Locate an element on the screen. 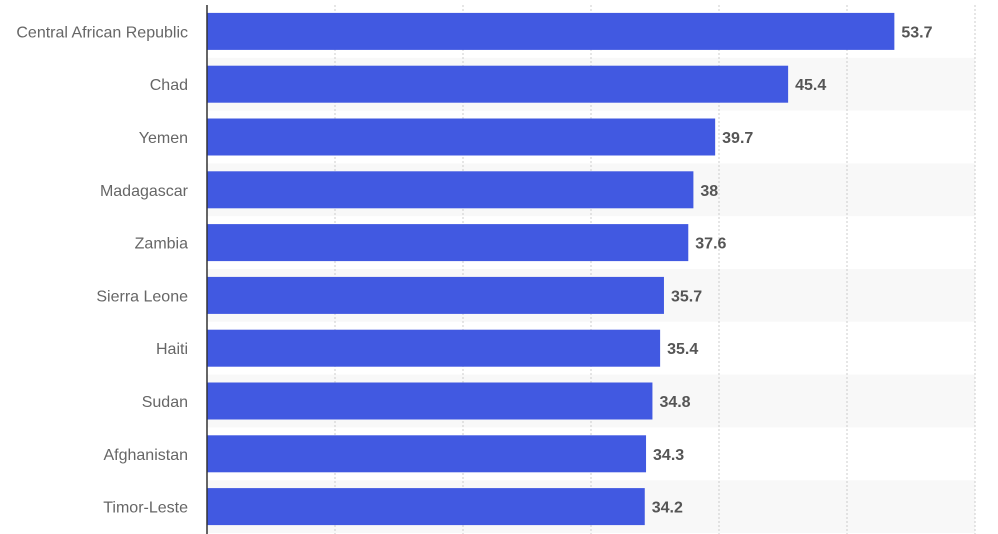 This screenshot has width=998, height=534. value-label: 53.7 is located at coordinates (916, 32).